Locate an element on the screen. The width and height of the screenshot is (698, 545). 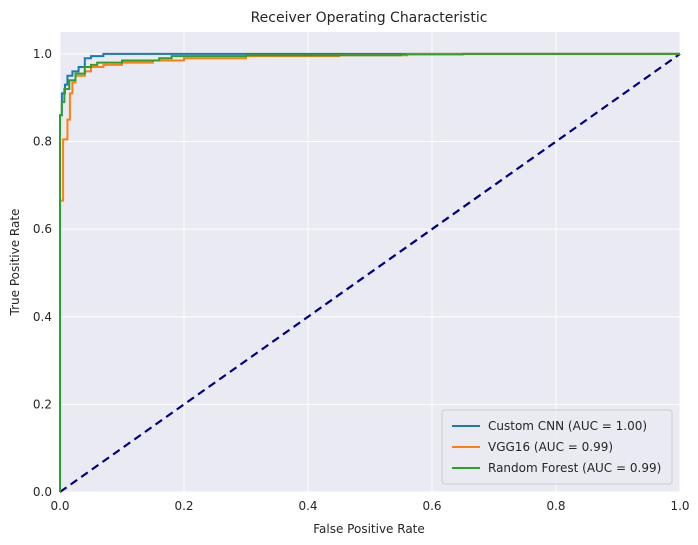
x-tick-label: 0.6 is located at coordinates (431, 506).